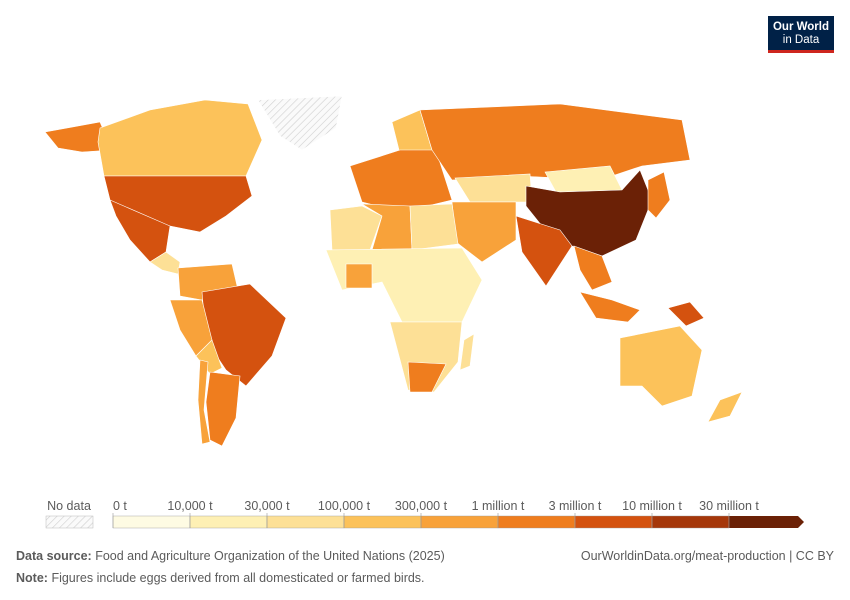 This screenshot has width=850, height=600. What do you see at coordinates (575, 506) in the screenshot?
I see `legend-label: 3 million t` at bounding box center [575, 506].